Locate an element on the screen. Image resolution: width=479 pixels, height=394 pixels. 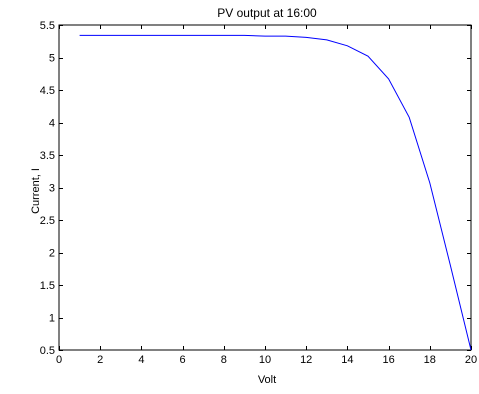
x-axis-title: Volt is located at coordinates (267, 380).